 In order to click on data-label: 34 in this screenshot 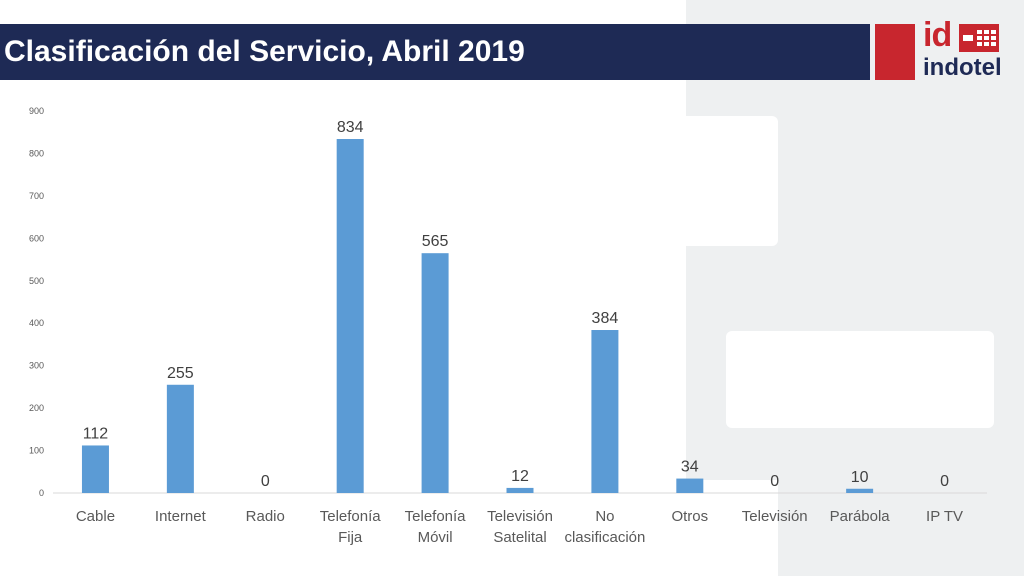, I will do `click(690, 467)`.